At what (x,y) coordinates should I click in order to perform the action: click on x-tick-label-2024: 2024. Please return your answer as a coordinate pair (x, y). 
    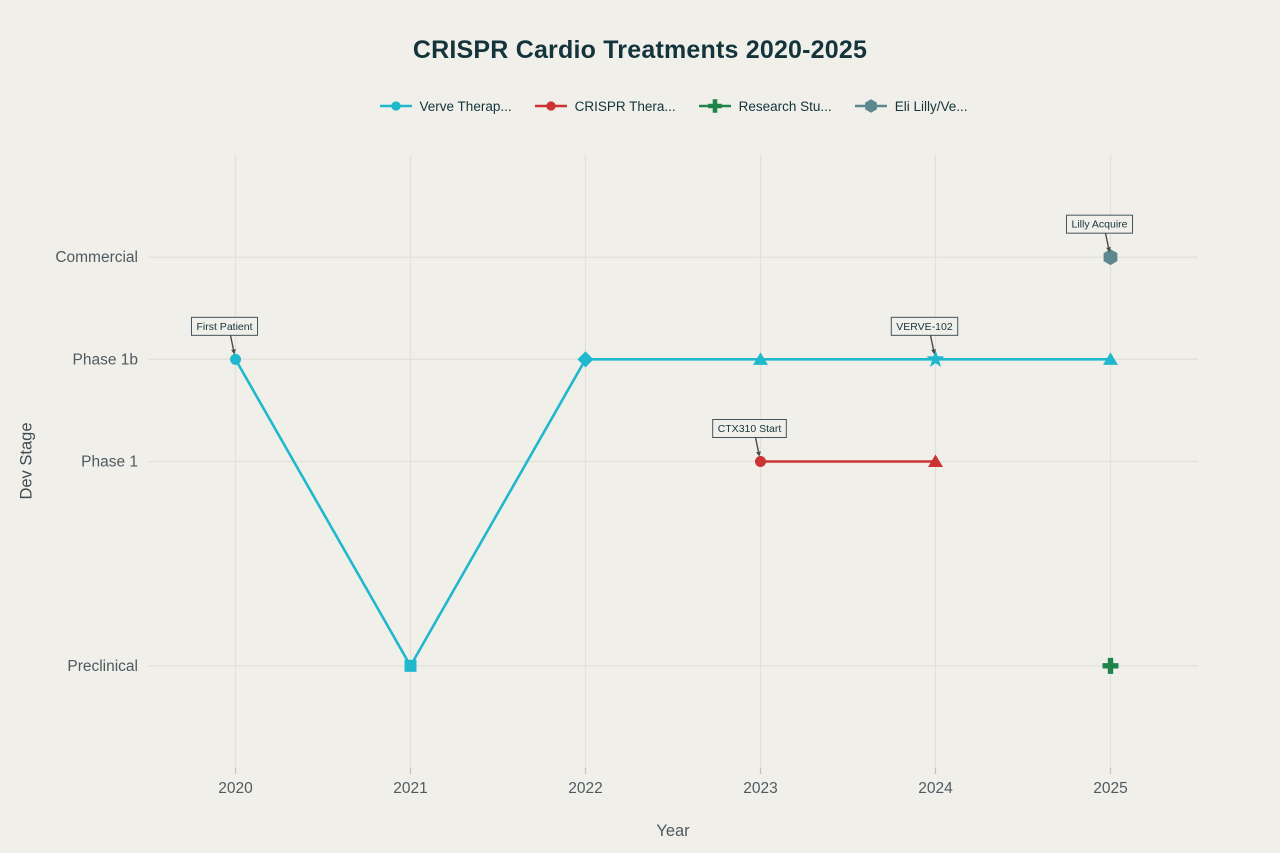
    Looking at the image, I should click on (935, 788).